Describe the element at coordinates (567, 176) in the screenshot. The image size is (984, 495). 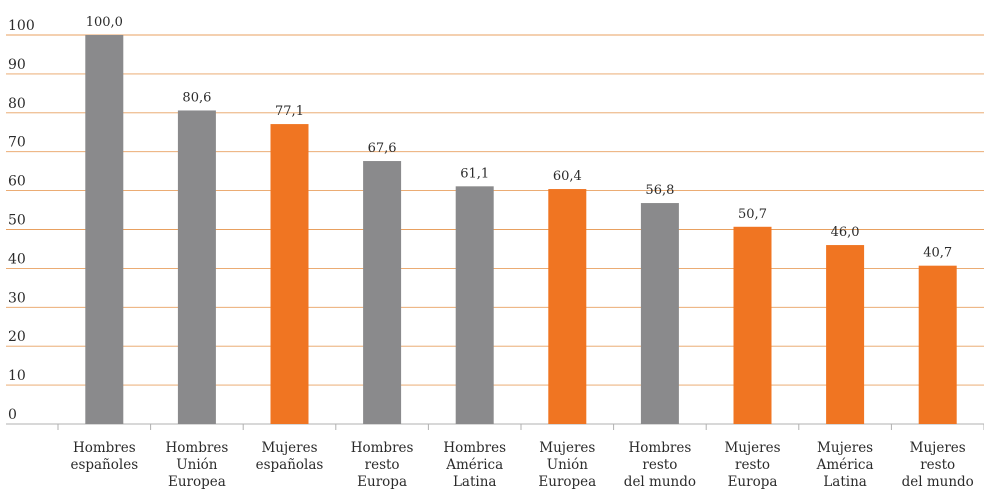
I see `data-label: 60,4` at that location.